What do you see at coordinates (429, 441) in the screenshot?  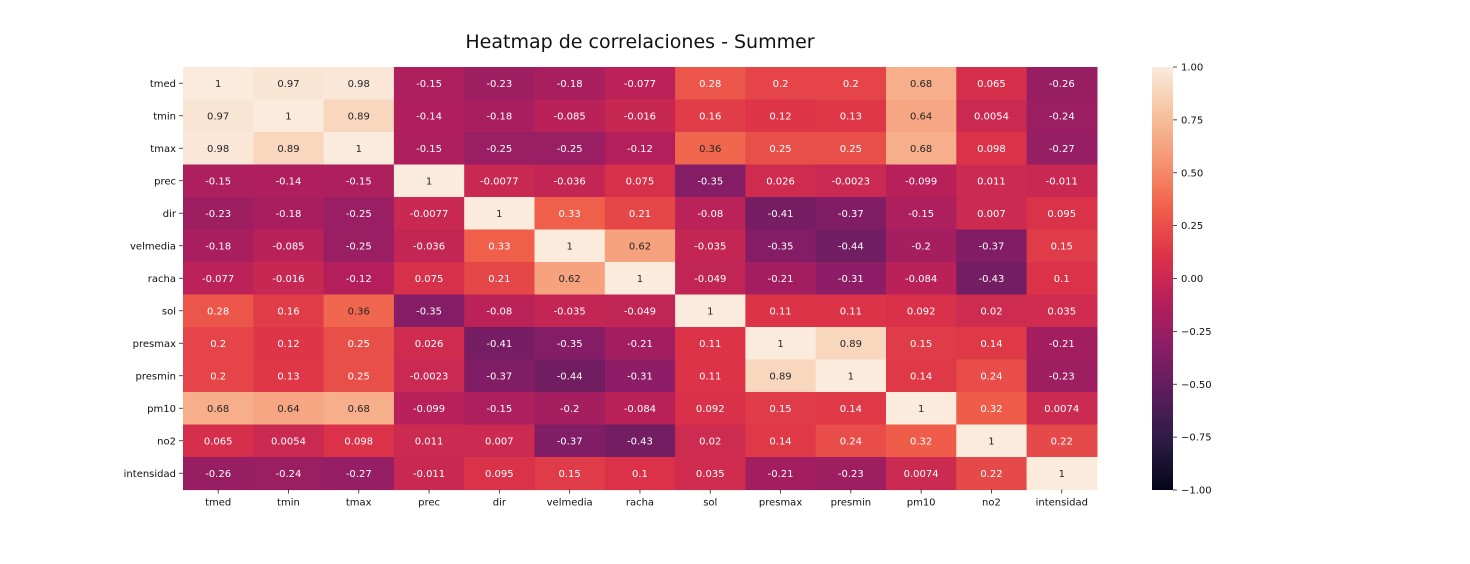 I see `cell-value-label: 0.011` at bounding box center [429, 441].